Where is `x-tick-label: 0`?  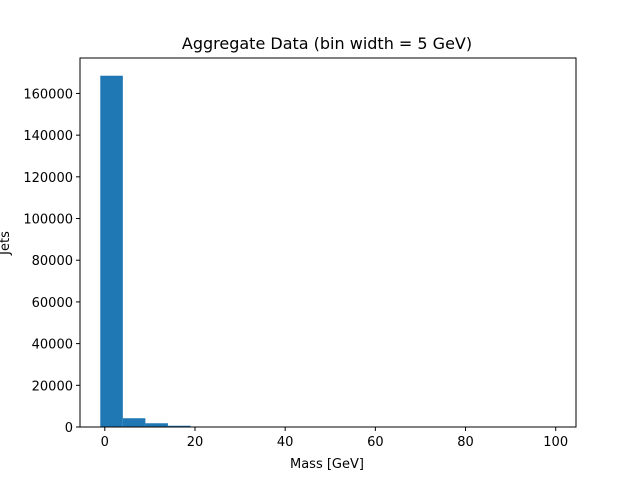 x-tick-label: 0 is located at coordinates (105, 442).